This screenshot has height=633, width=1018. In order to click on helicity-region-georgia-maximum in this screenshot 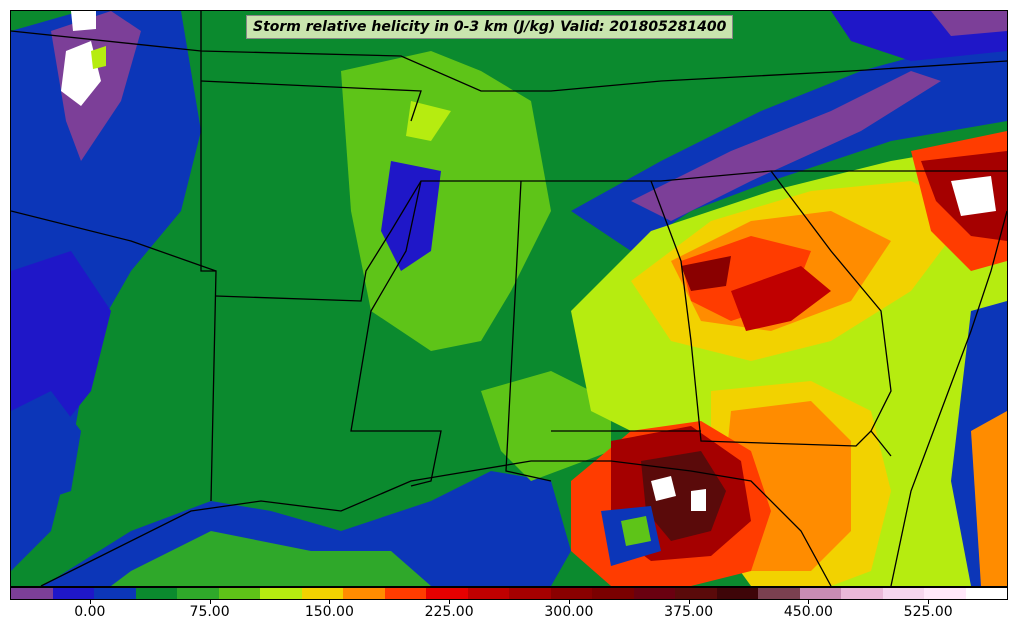, I will do `click(781, 298)`.